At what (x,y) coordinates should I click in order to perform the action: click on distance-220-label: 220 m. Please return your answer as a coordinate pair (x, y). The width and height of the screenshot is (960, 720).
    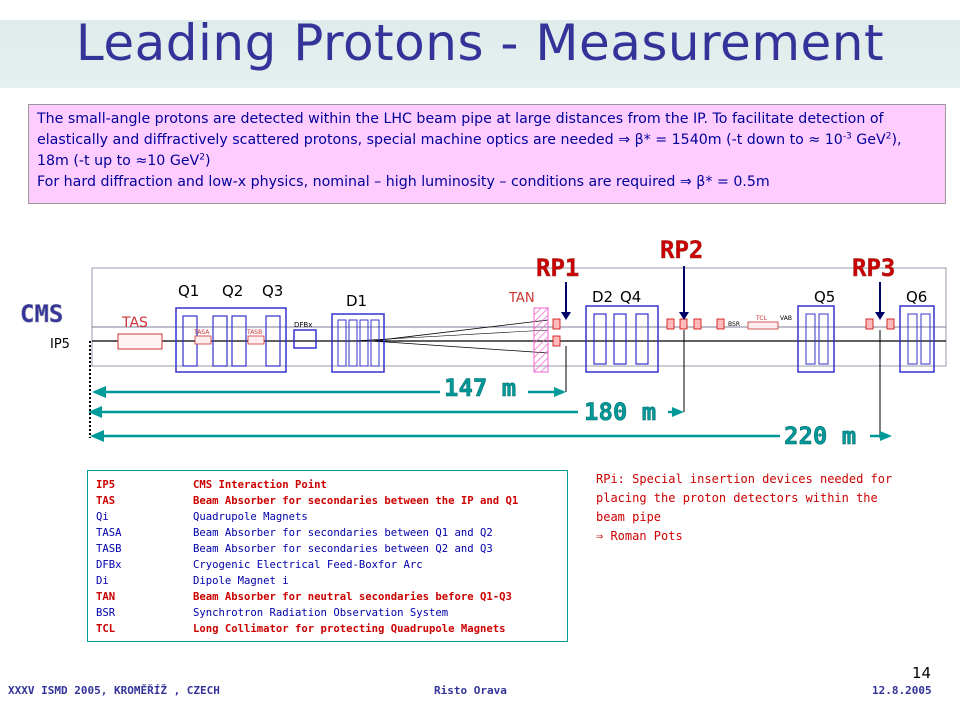
    Looking at the image, I should click on (820, 436).